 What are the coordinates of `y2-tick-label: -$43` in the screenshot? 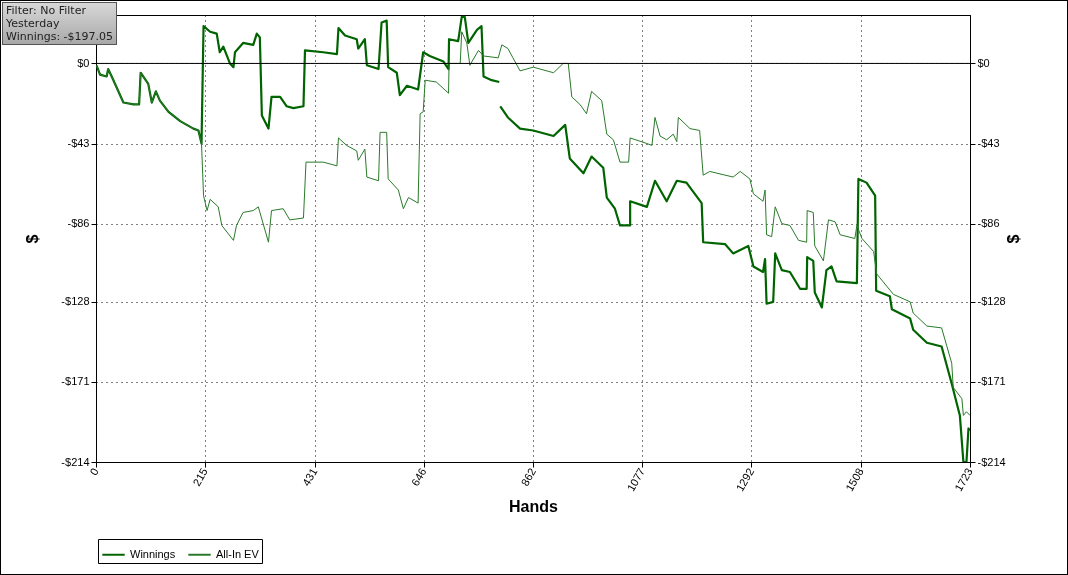 It's located at (988, 143).